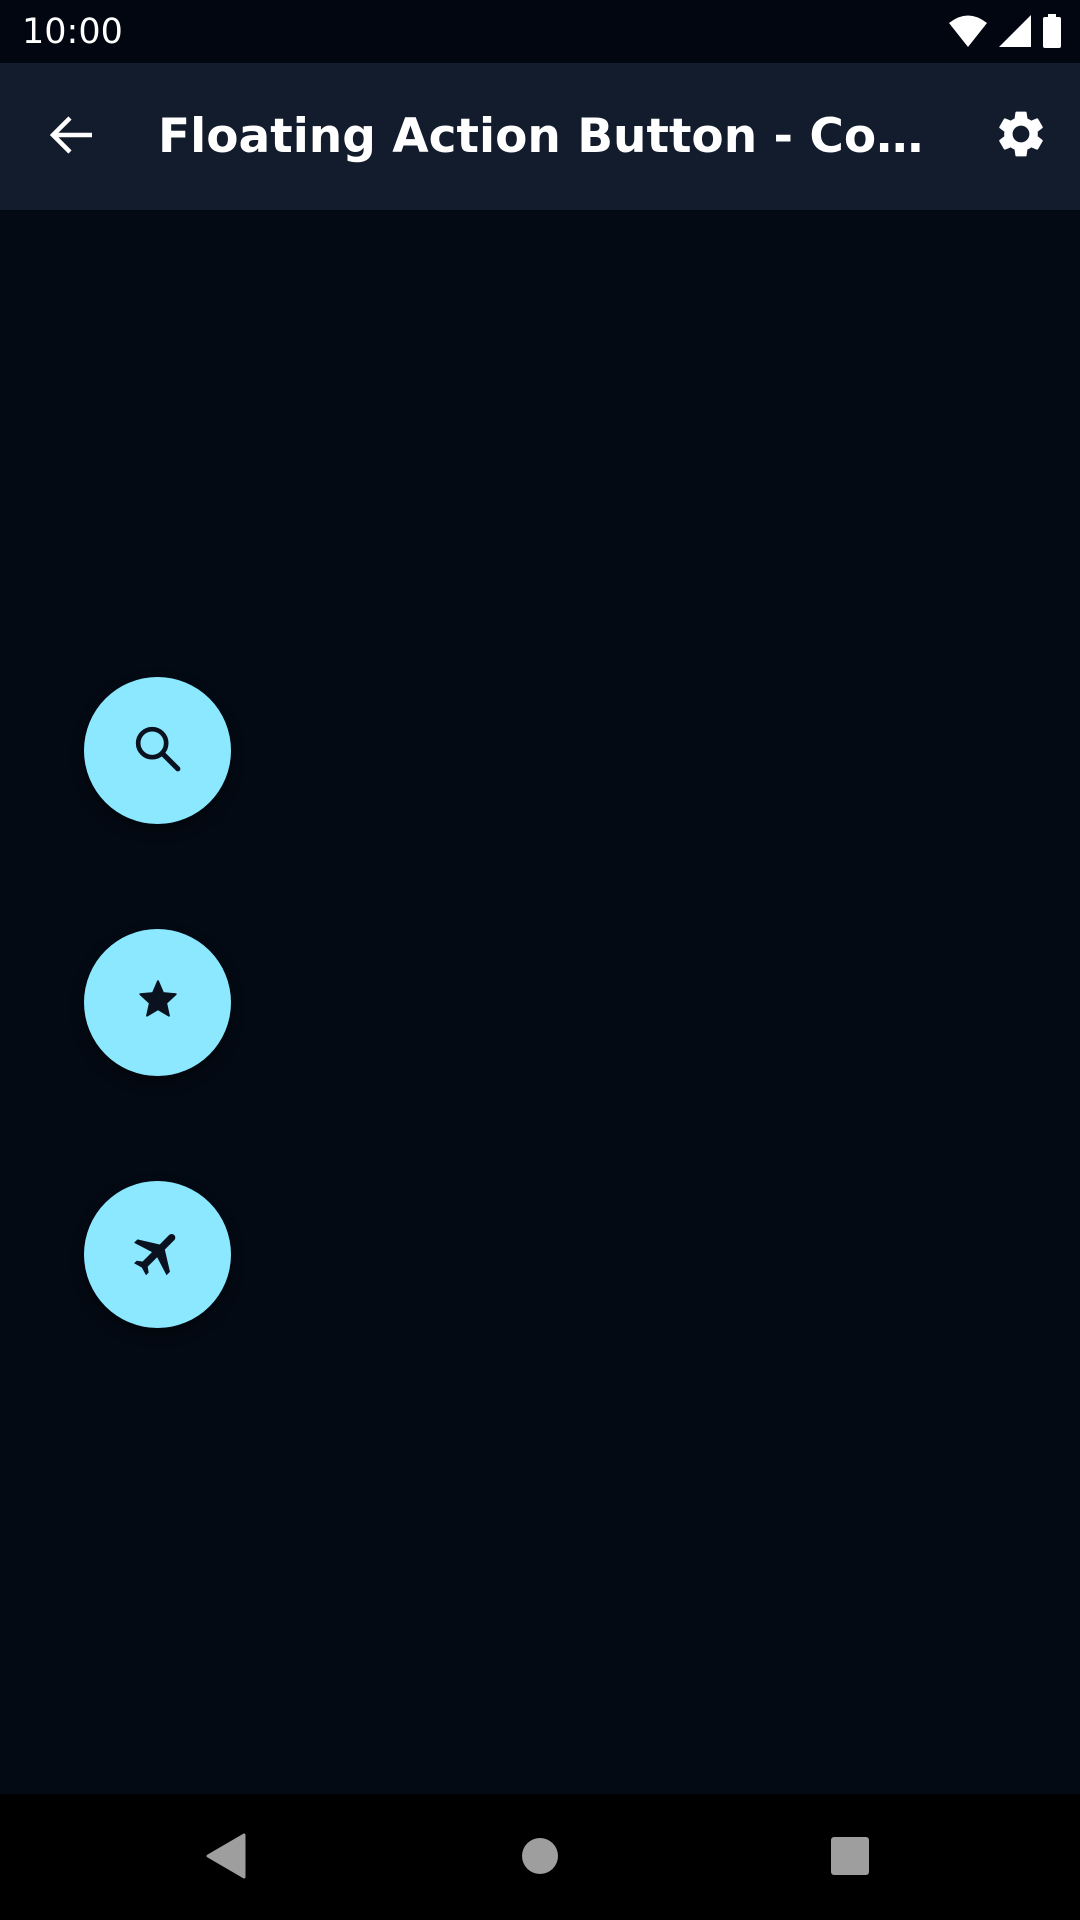 Image resolution: width=1080 pixels, height=1920 pixels. I want to click on back-button, so click(72, 137).